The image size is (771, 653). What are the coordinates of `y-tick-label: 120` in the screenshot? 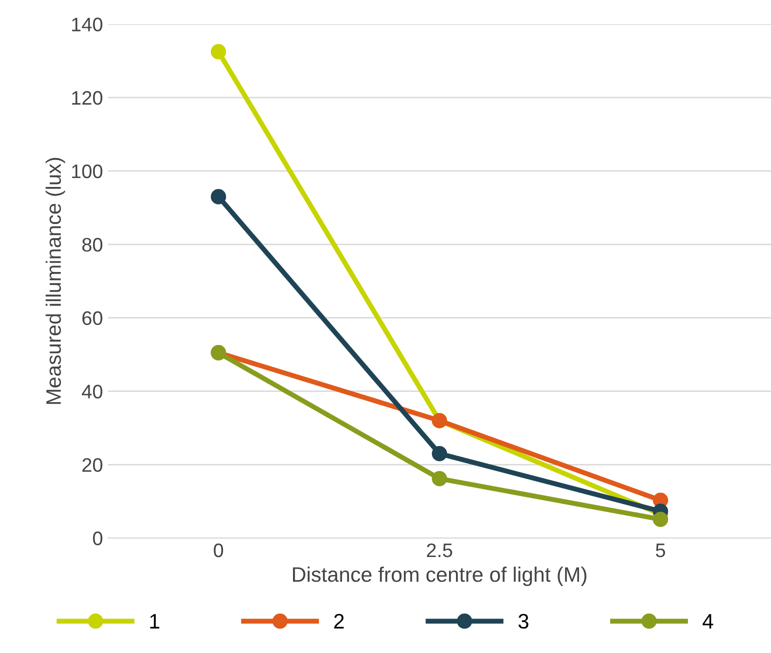 It's located at (87, 98).